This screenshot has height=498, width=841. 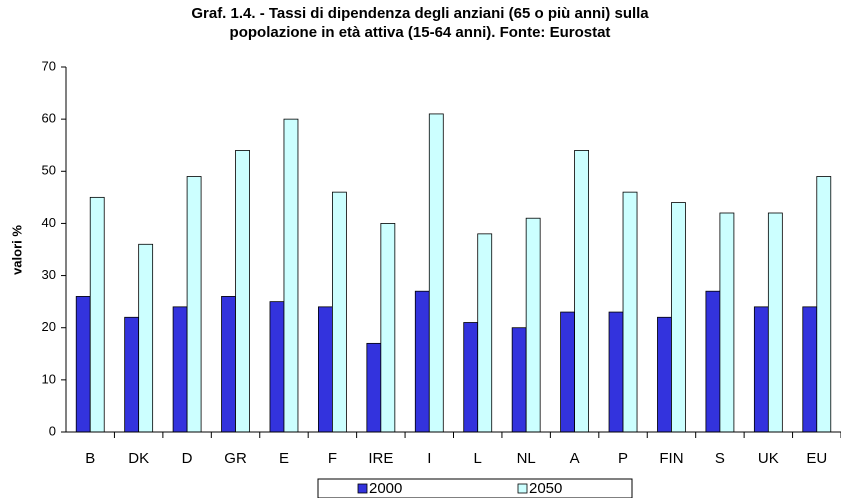 I want to click on x-tick-label: S, so click(x=720, y=458).